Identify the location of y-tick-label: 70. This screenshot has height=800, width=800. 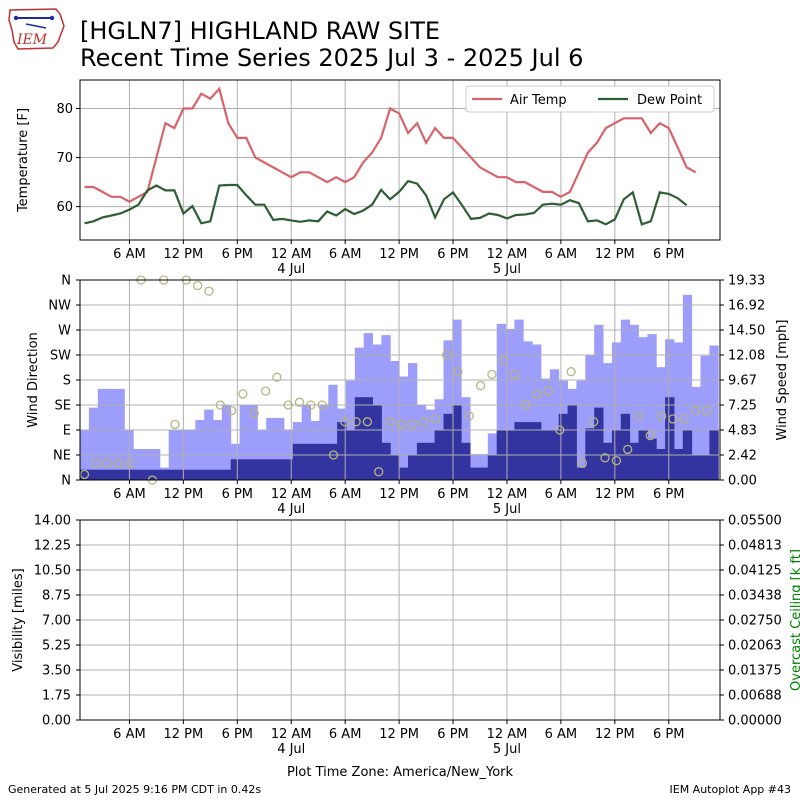
(64, 158).